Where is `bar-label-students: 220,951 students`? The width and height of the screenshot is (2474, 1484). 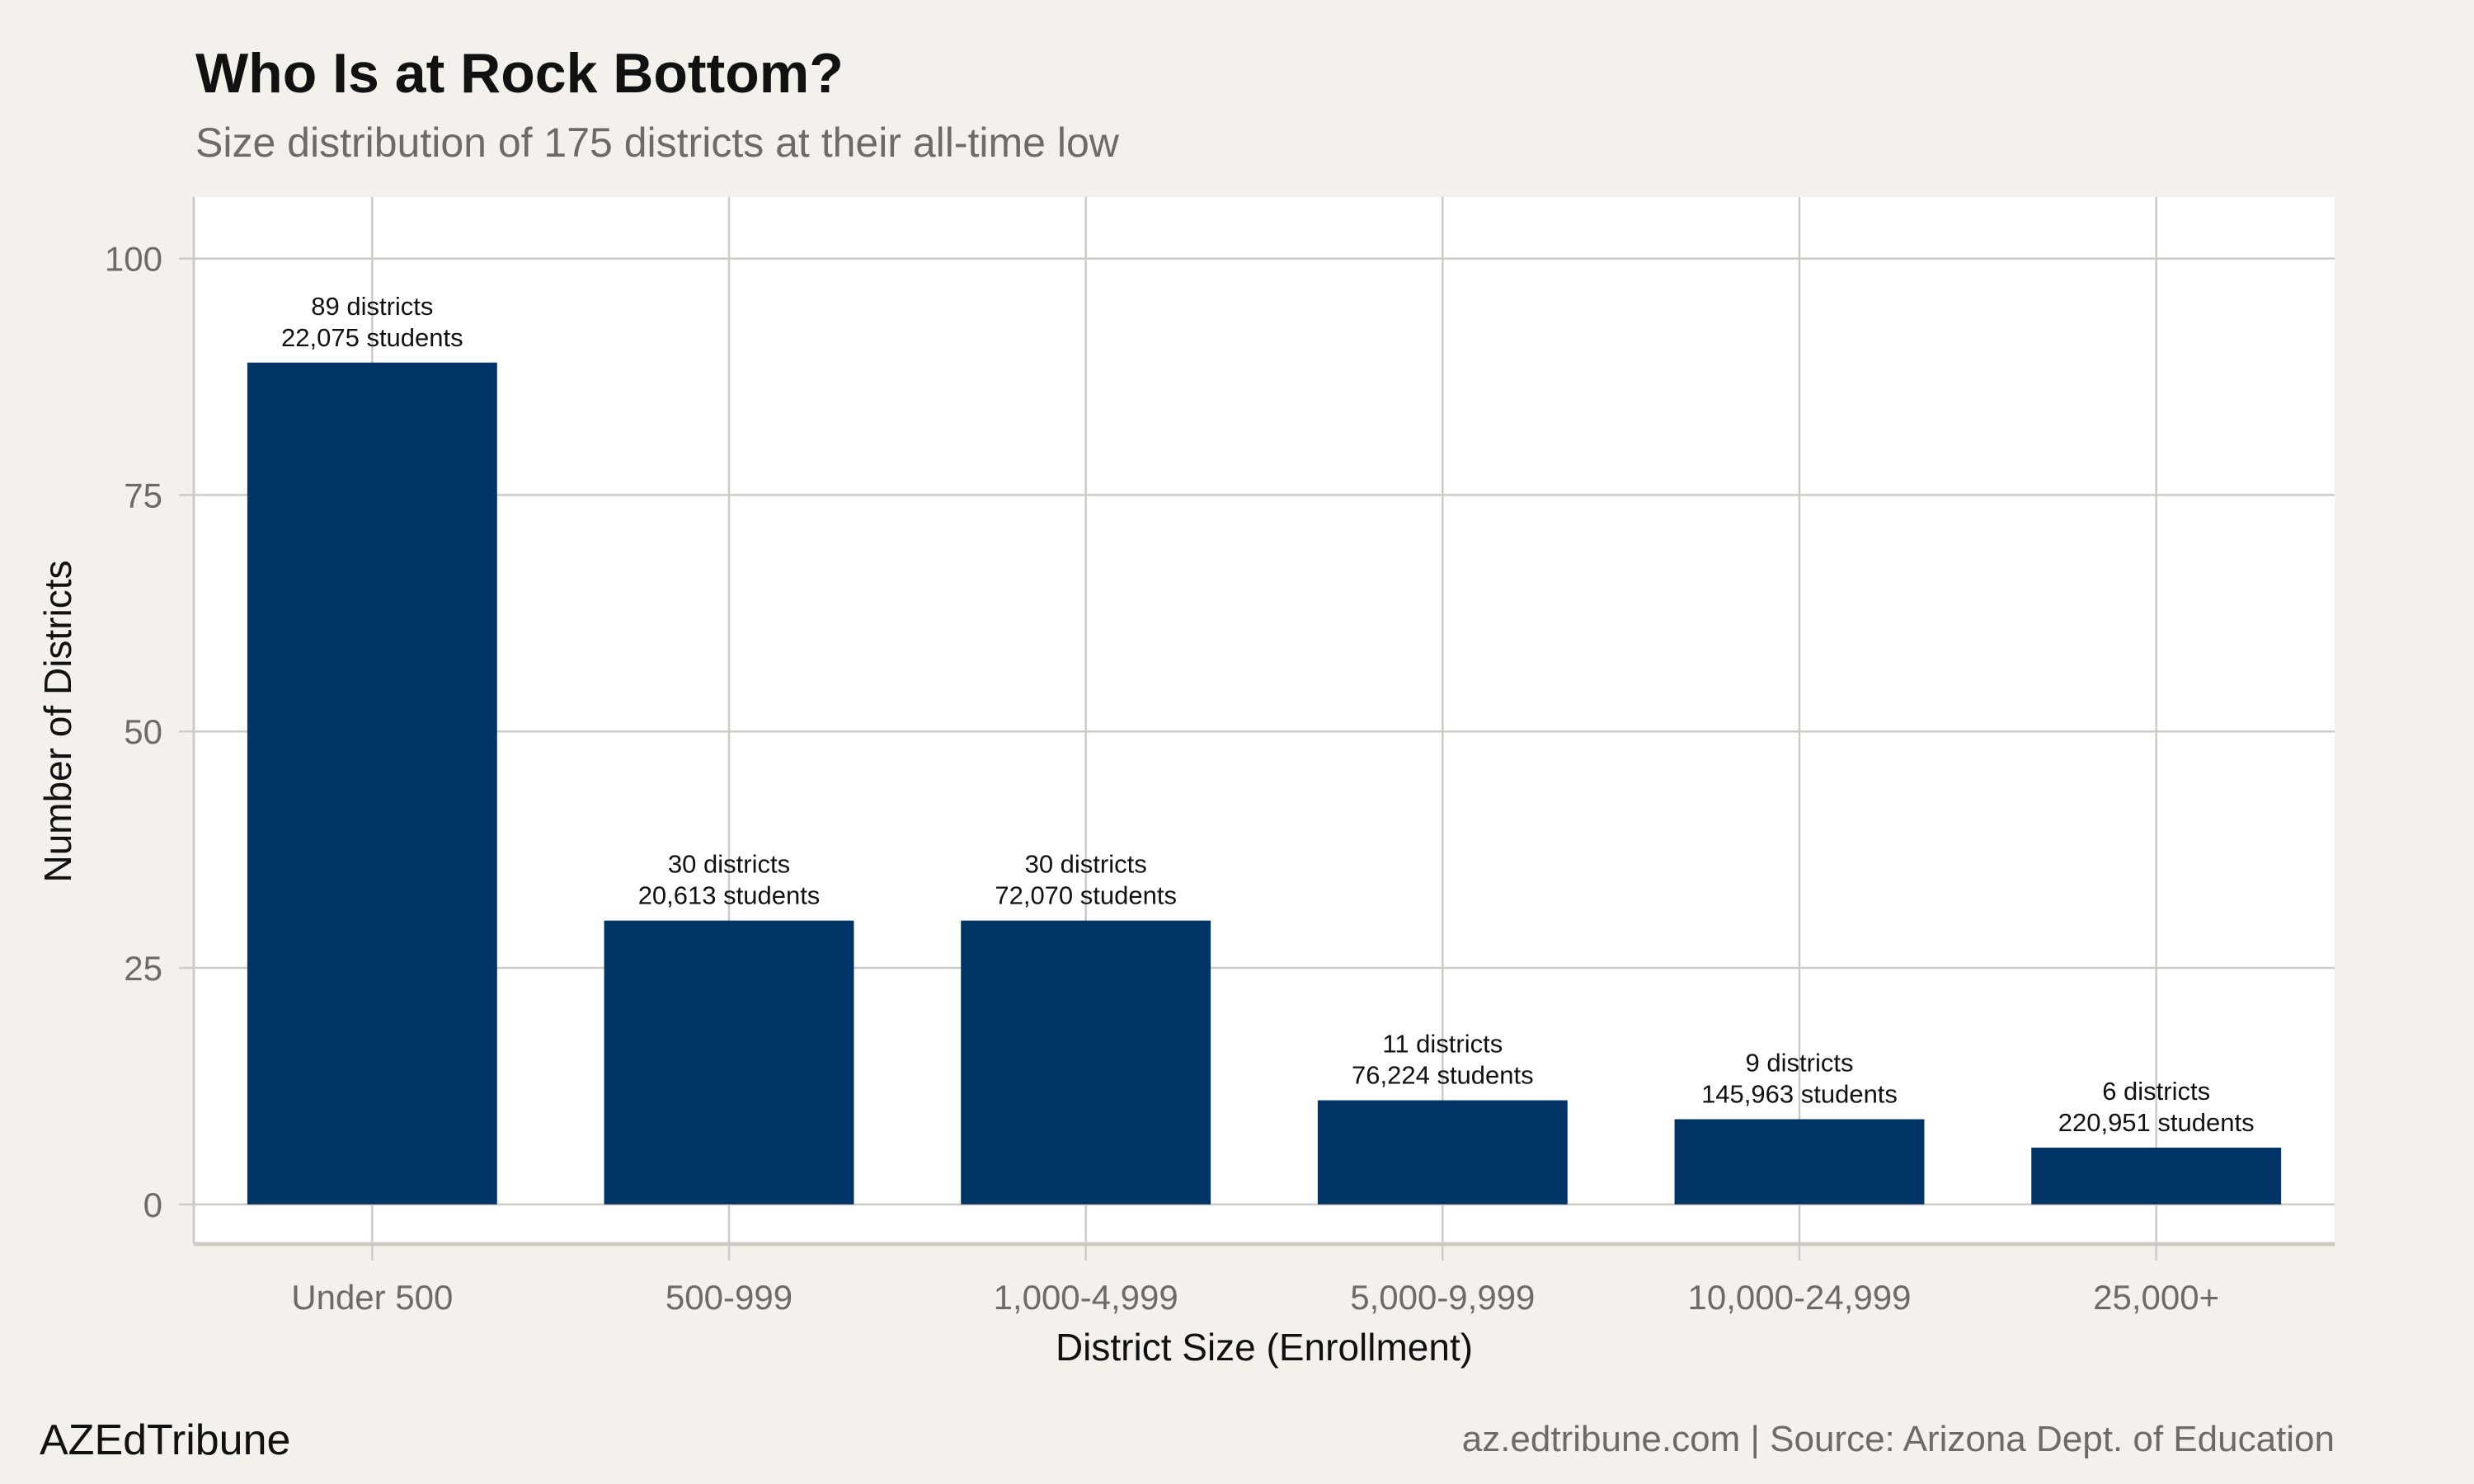
bar-label-students: 220,951 students is located at coordinates (2156, 1122).